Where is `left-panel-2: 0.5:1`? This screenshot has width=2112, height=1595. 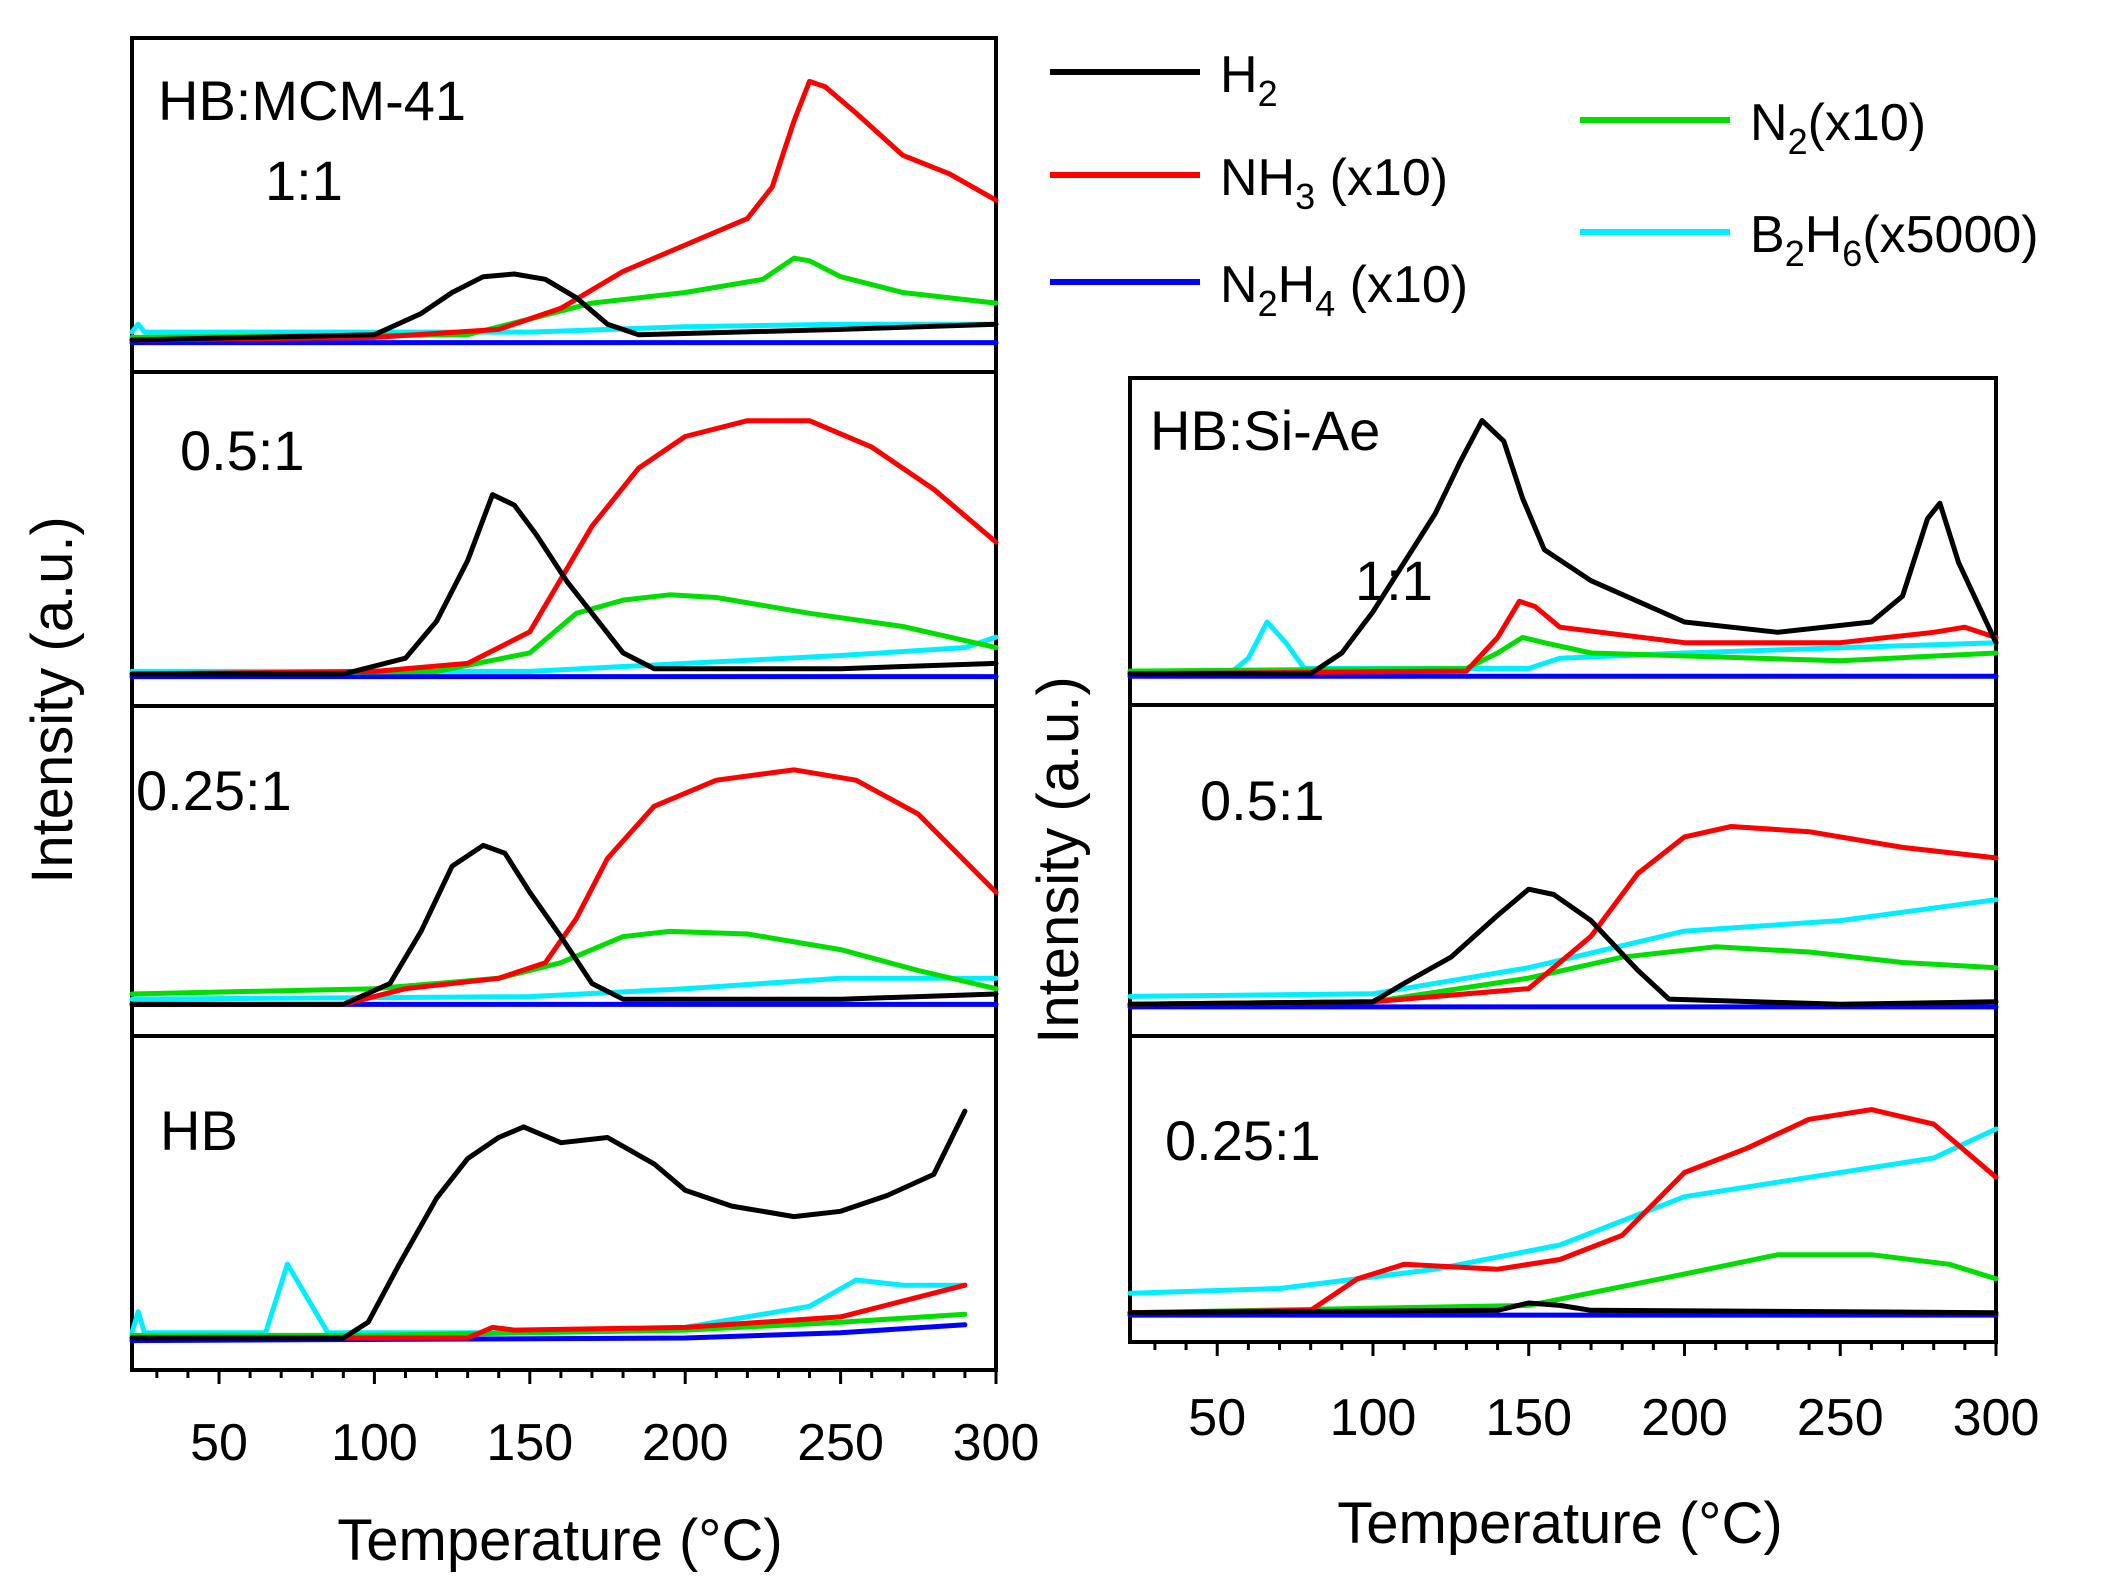 left-panel-2: 0.5:1 is located at coordinates (564, 525).